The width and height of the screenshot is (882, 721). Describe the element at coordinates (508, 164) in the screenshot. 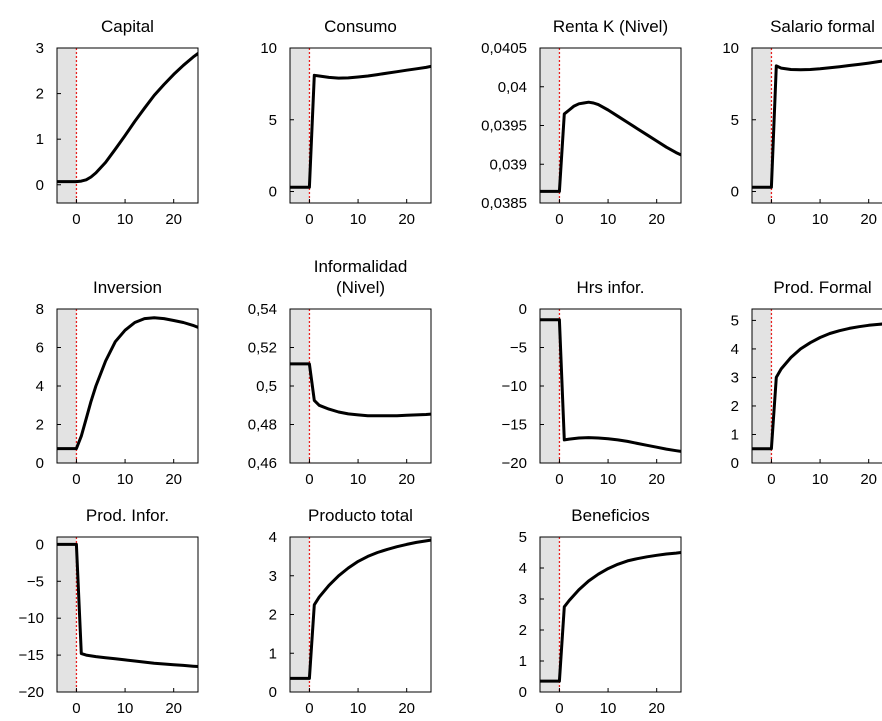

I see `y-tick-label: 0,039` at that location.